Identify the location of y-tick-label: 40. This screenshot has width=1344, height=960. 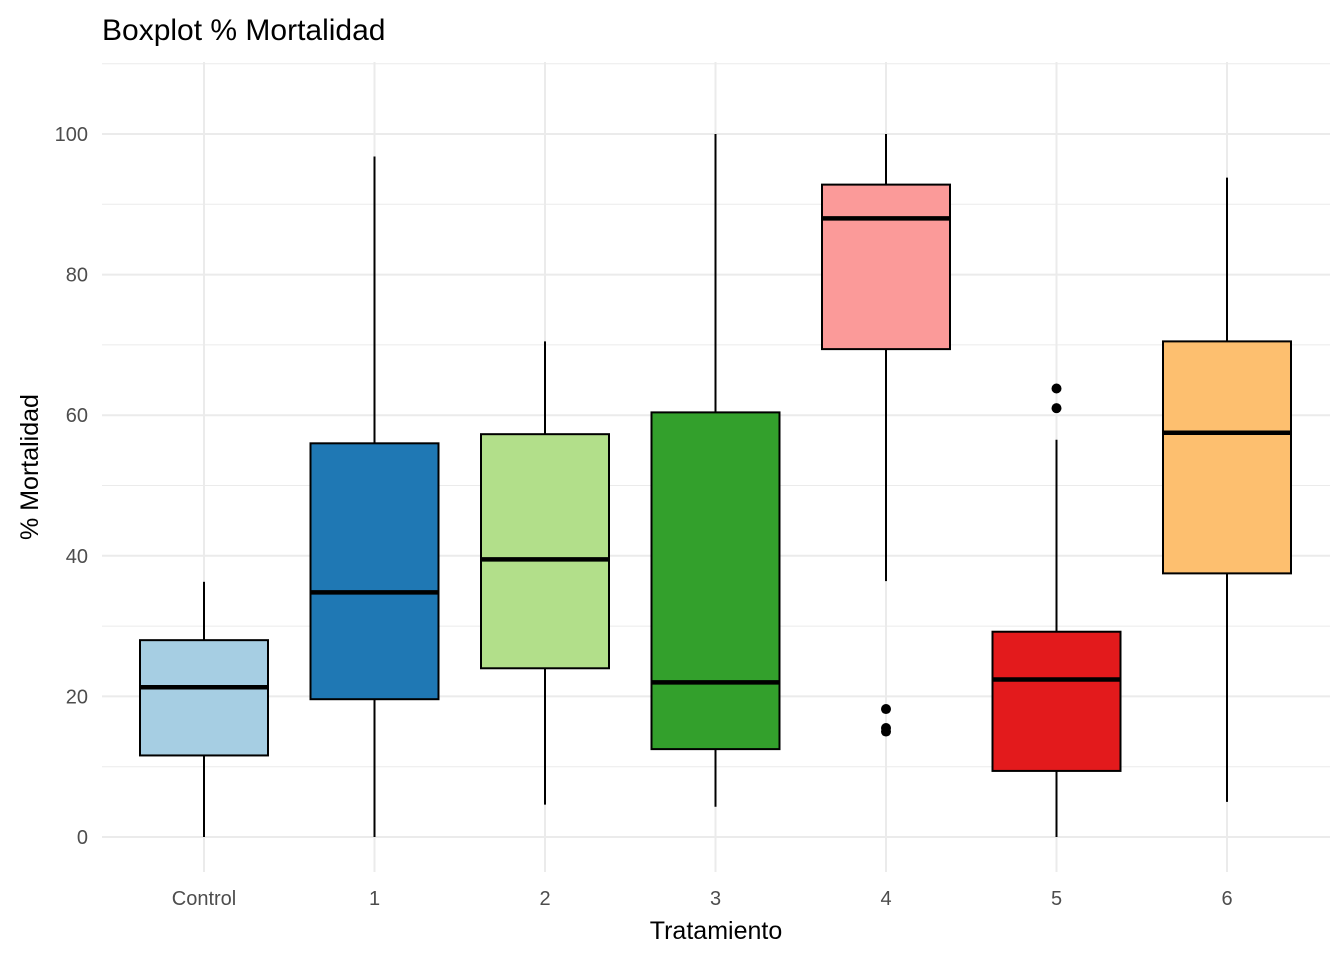
(77, 557).